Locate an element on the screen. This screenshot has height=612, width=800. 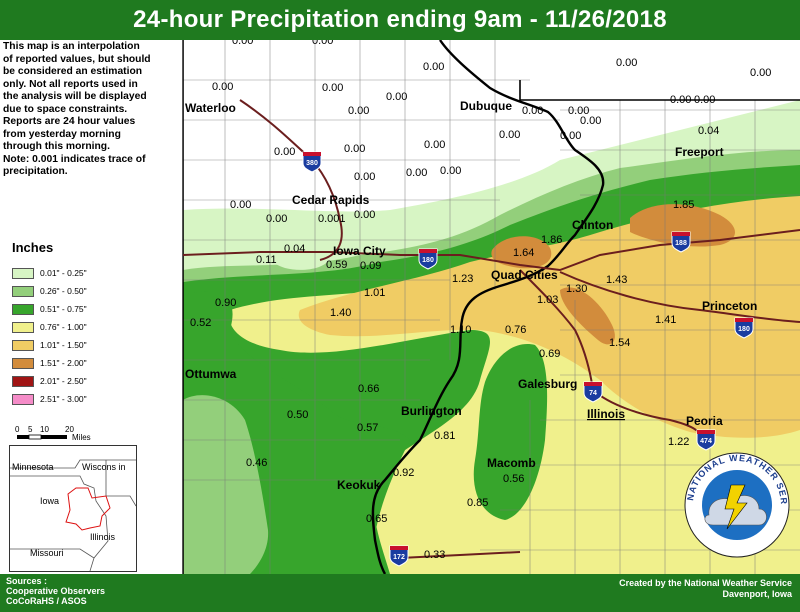
station-value: 0.11 is located at coordinates (266, 260).